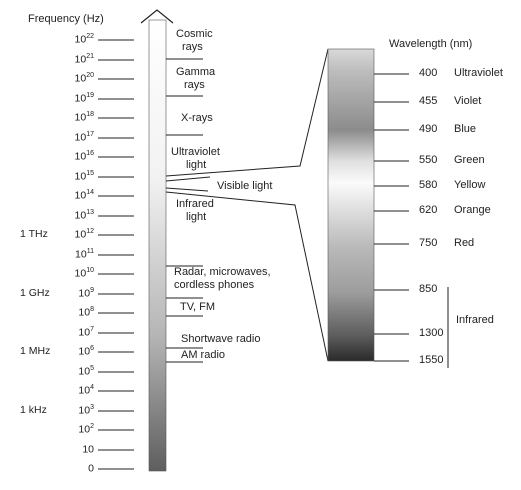  I want to click on wavelength-color-name: Green, so click(469, 160).